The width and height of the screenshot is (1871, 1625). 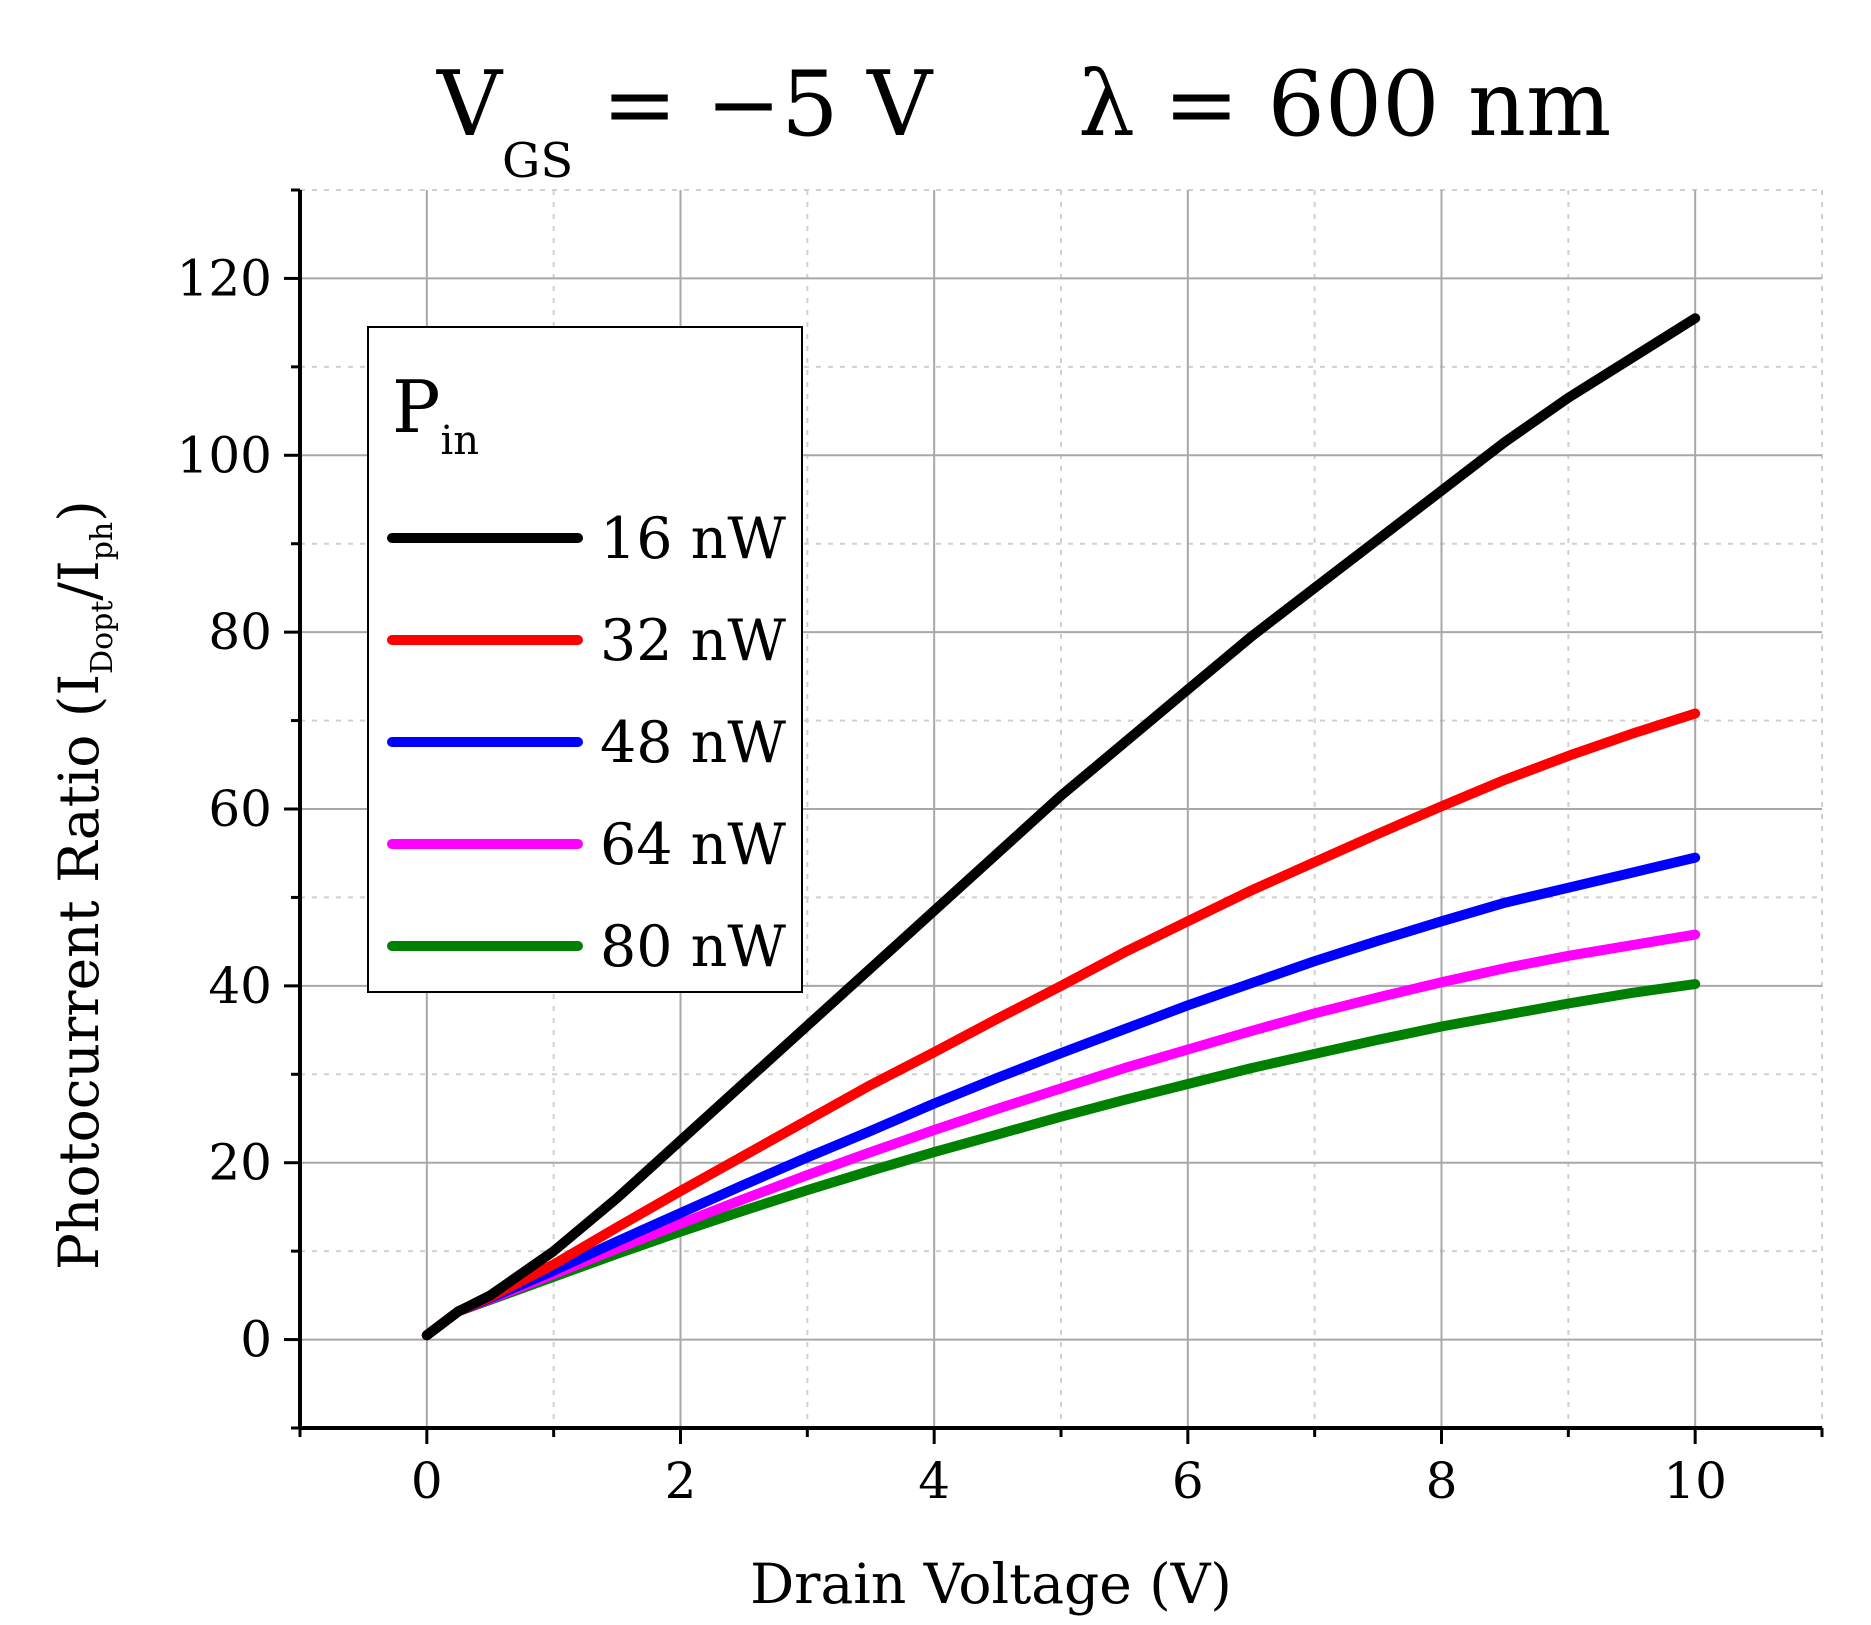 I want to click on x-tick-label: 6, so click(x=1188, y=1481).